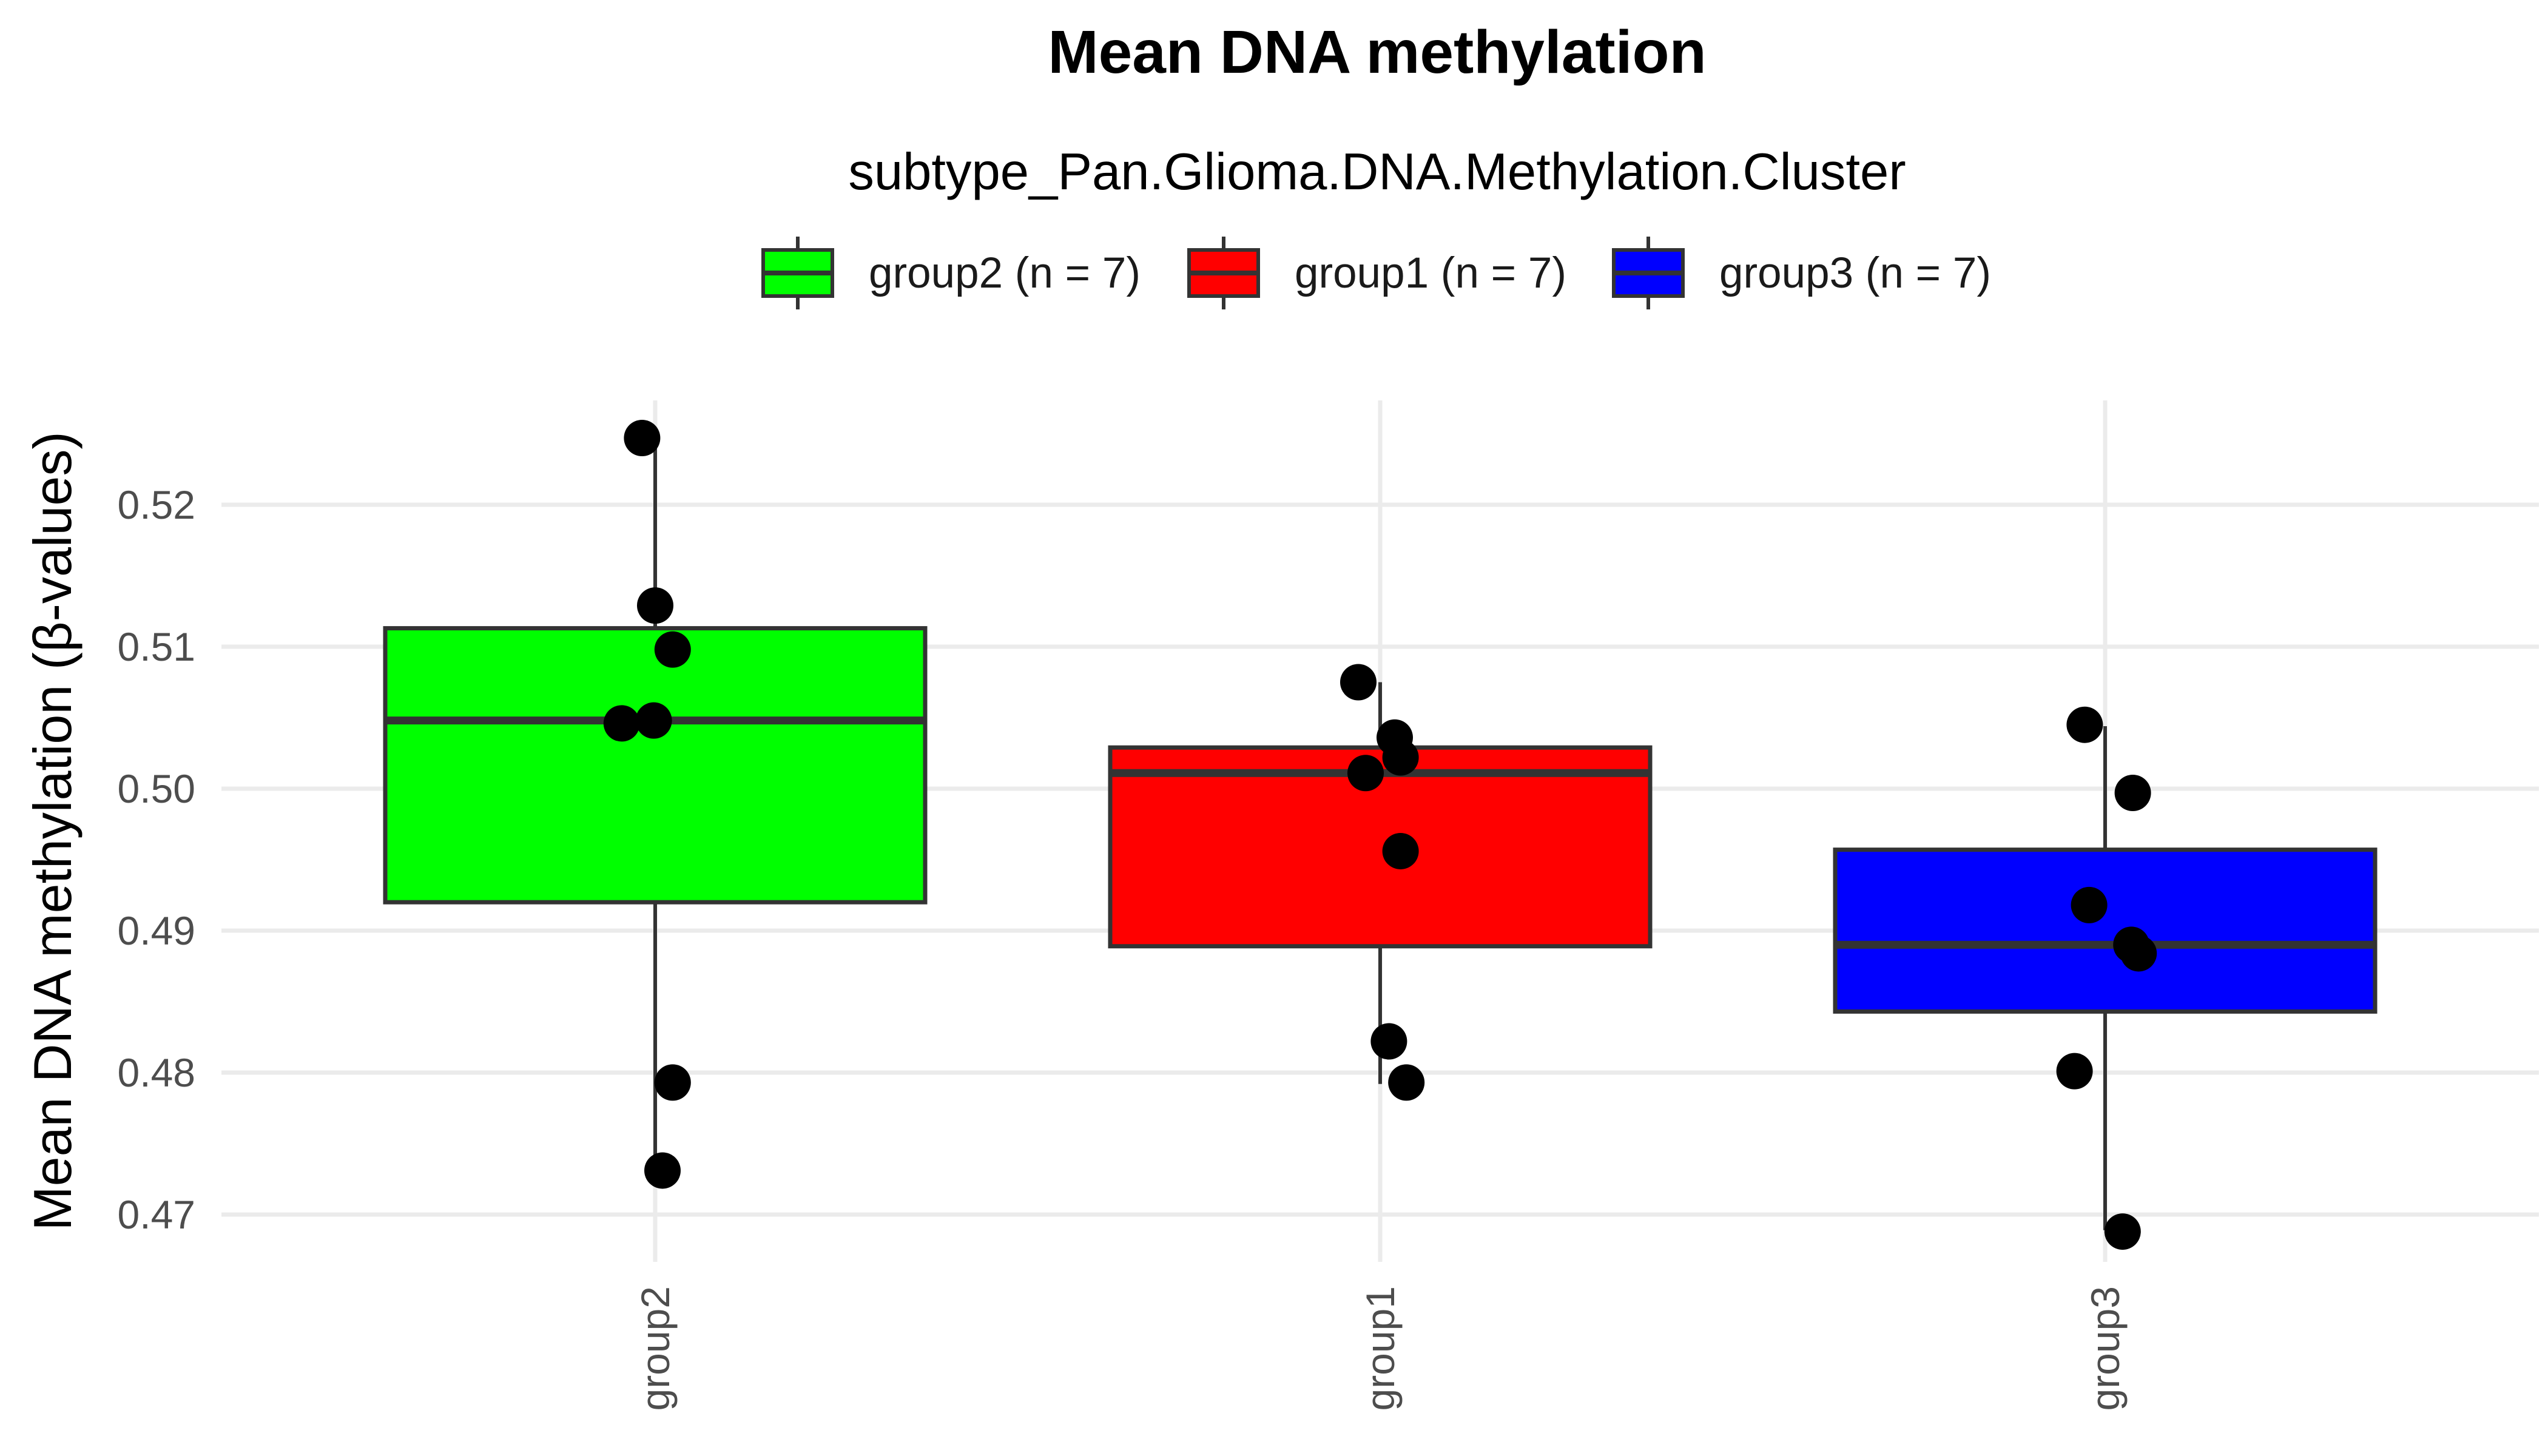  What do you see at coordinates (156, 930) in the screenshot?
I see `y-tick-label: 0.49` at bounding box center [156, 930].